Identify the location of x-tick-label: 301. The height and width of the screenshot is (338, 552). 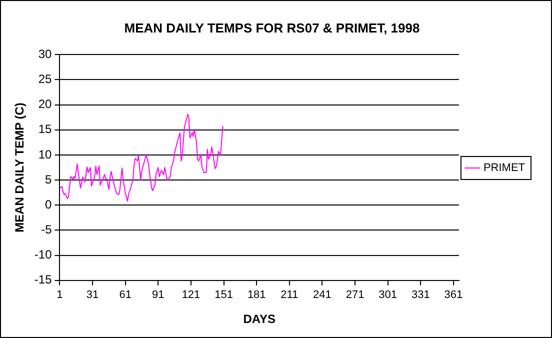
(388, 295).